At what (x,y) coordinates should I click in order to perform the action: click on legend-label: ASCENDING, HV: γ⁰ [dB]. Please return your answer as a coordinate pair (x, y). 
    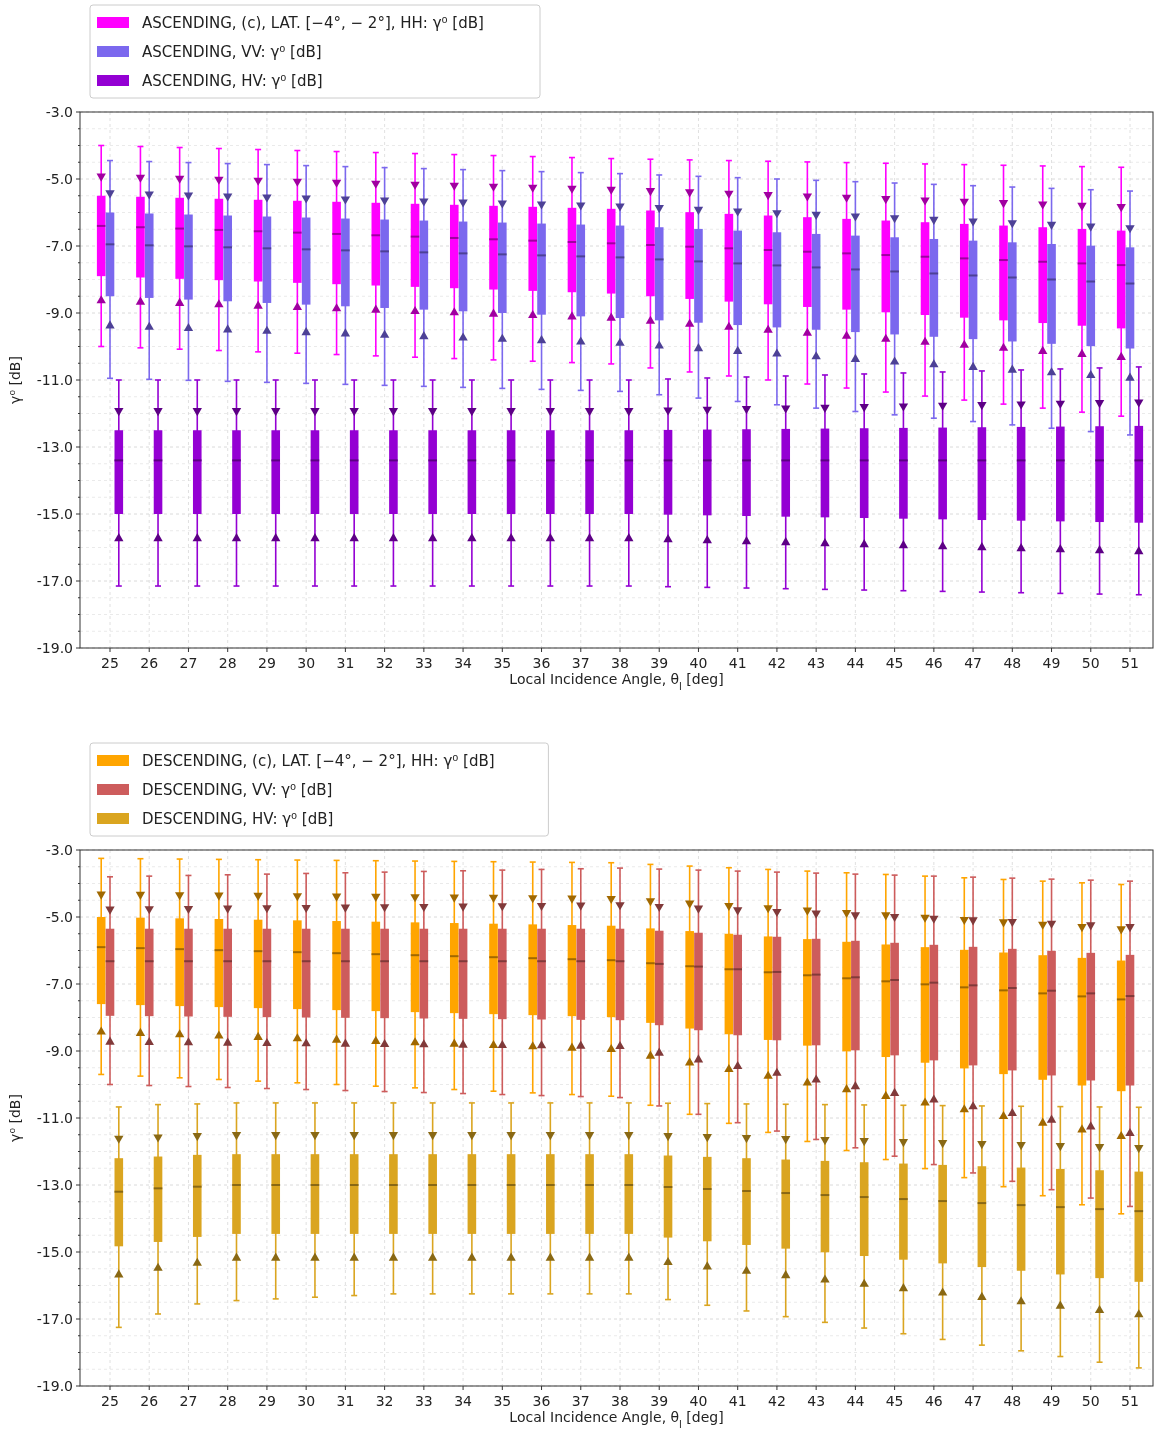
    Looking at the image, I should click on (232, 81).